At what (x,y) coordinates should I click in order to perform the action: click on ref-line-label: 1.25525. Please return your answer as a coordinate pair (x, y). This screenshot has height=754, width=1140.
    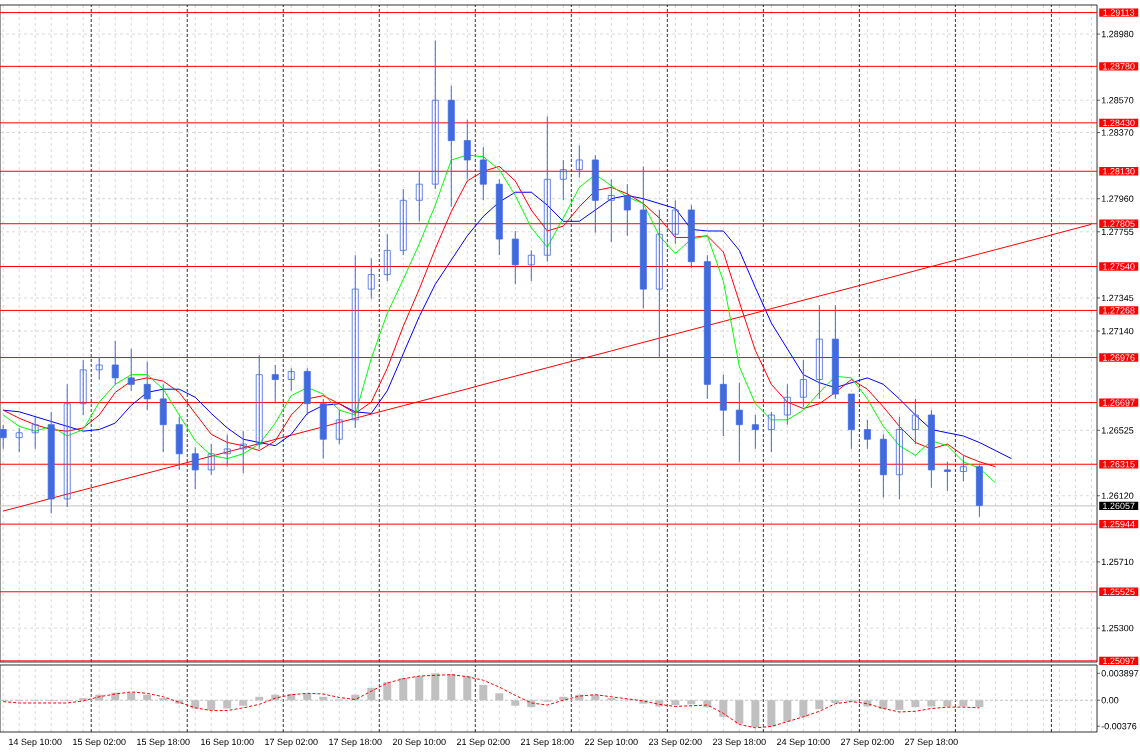
    Looking at the image, I should click on (1119, 591).